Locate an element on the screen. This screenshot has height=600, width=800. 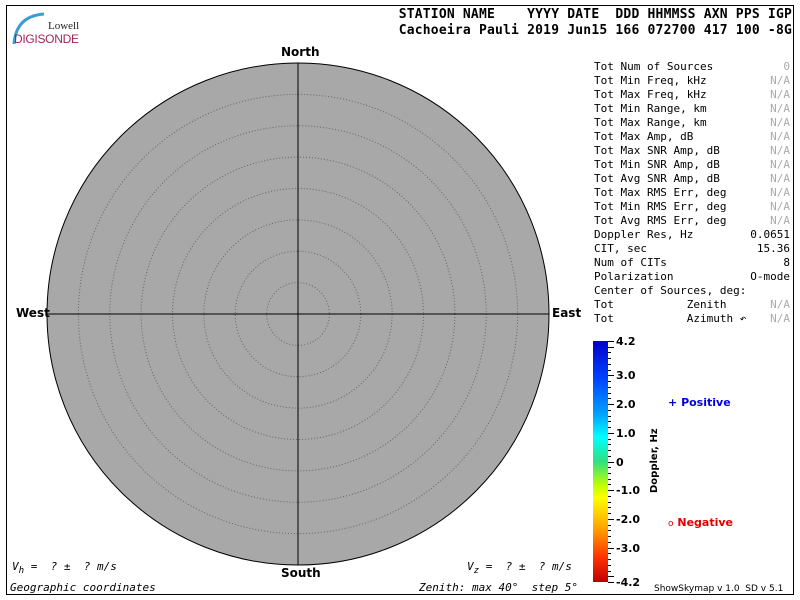
stat-label: Tot Num of Sources is located at coordinates (654, 66).